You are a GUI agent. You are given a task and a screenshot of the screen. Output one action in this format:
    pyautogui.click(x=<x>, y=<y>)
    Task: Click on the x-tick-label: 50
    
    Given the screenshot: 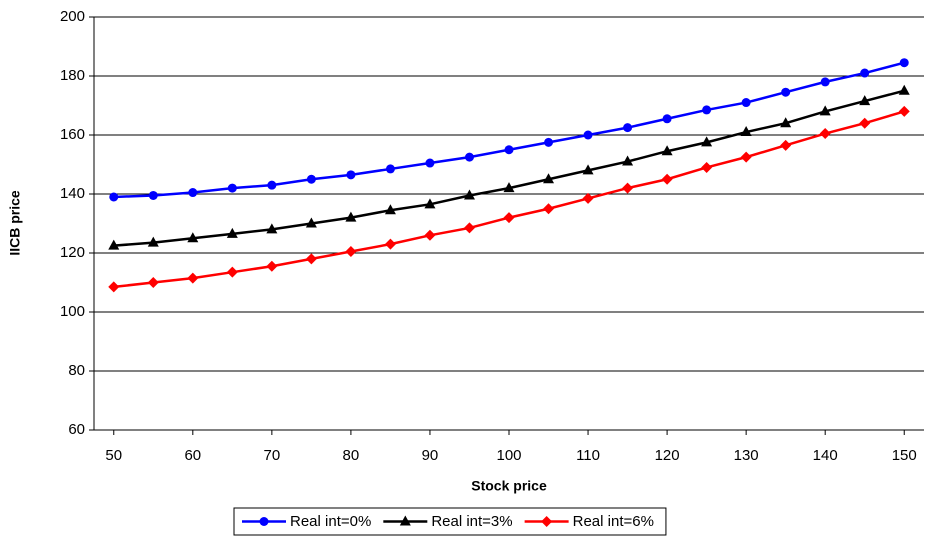 What is the action you would take?
    pyautogui.click(x=113, y=455)
    